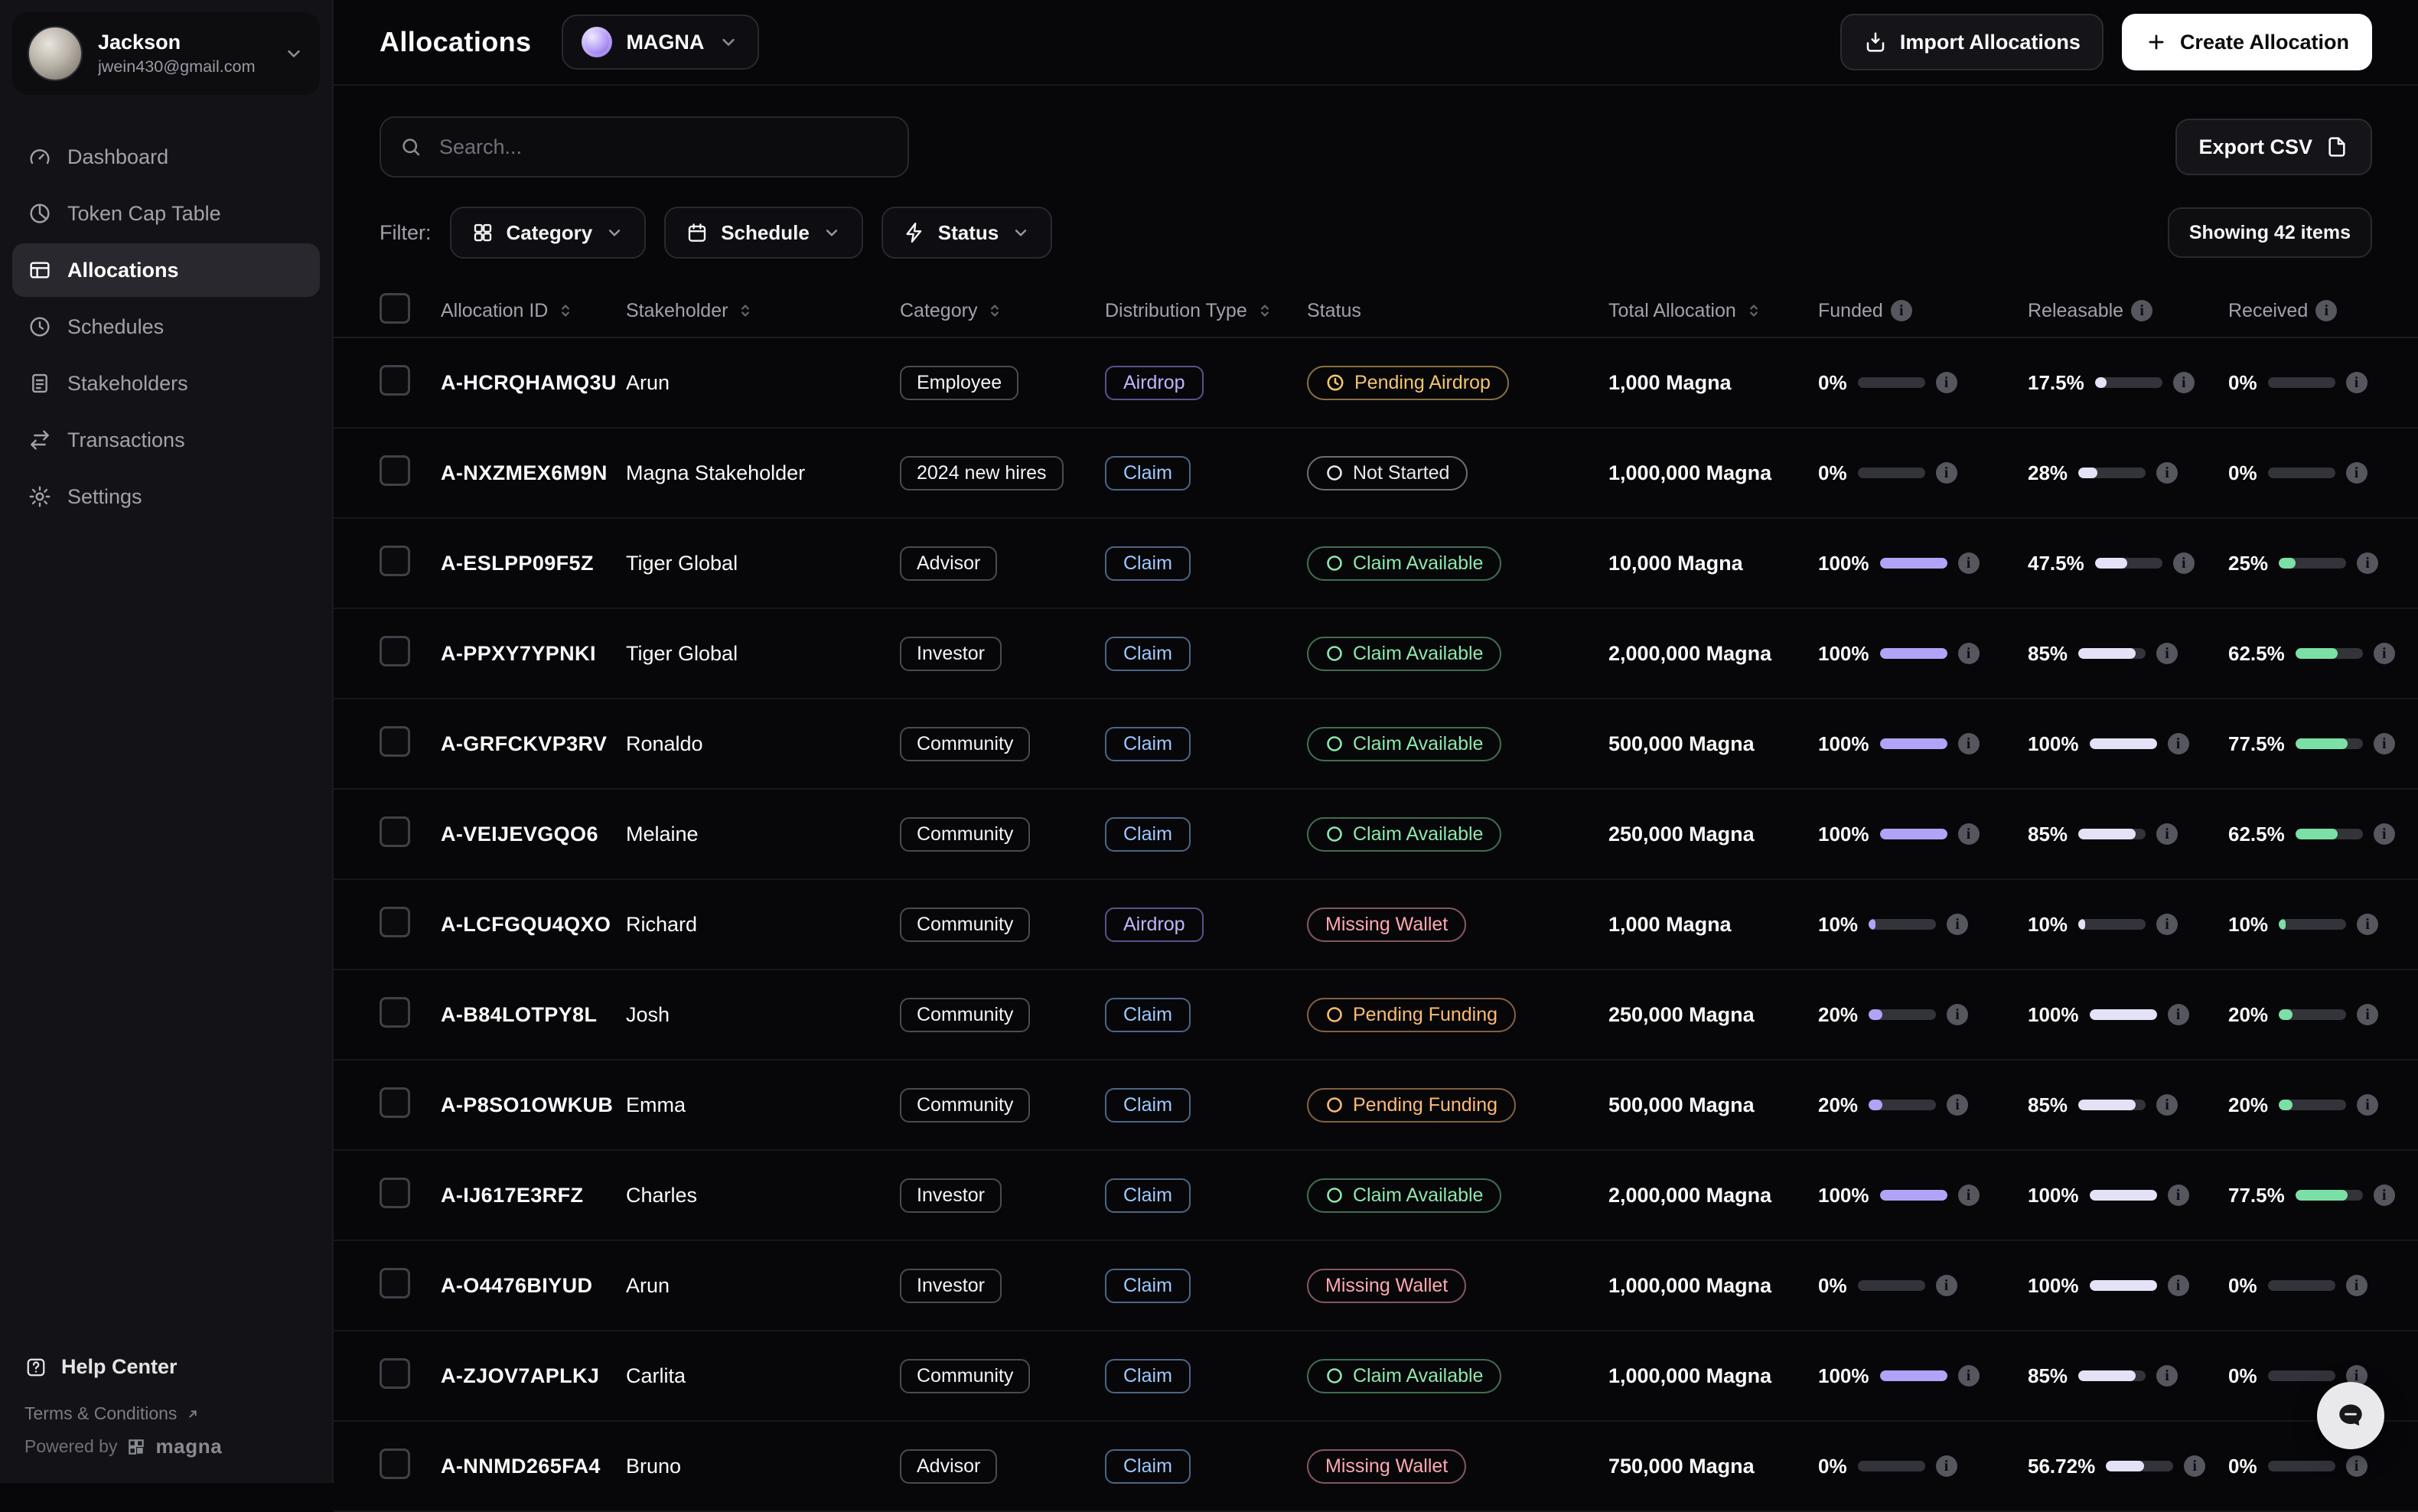 The image size is (2418, 1512). What do you see at coordinates (166, 496) in the screenshot?
I see `sidebar-item-settings: Settings` at bounding box center [166, 496].